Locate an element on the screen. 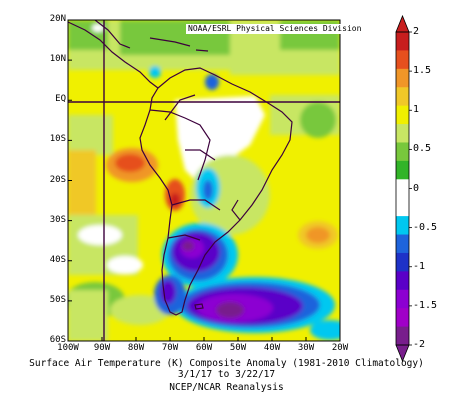 The width and height of the screenshot is (453, 417). lon-label: 60W is located at coordinates (204, 348).